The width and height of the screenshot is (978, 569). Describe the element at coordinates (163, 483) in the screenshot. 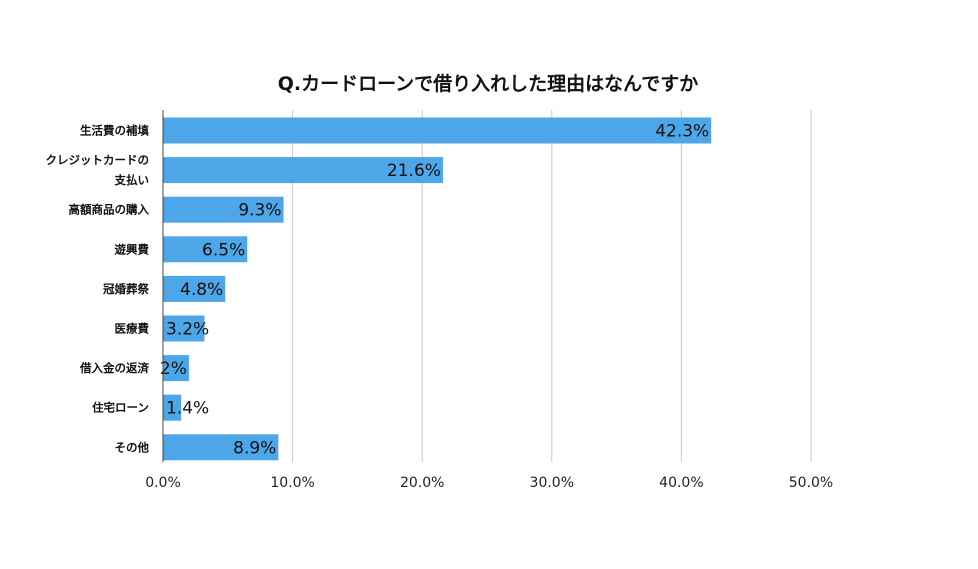

I see `x-tick-label: 0.0%` at that location.